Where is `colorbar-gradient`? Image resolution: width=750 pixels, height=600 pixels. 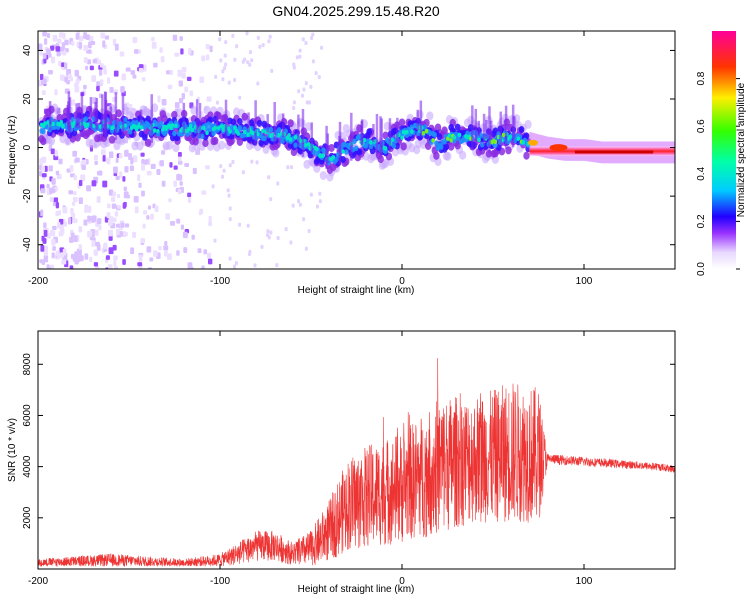 colorbar-gradient is located at coordinates (724, 150).